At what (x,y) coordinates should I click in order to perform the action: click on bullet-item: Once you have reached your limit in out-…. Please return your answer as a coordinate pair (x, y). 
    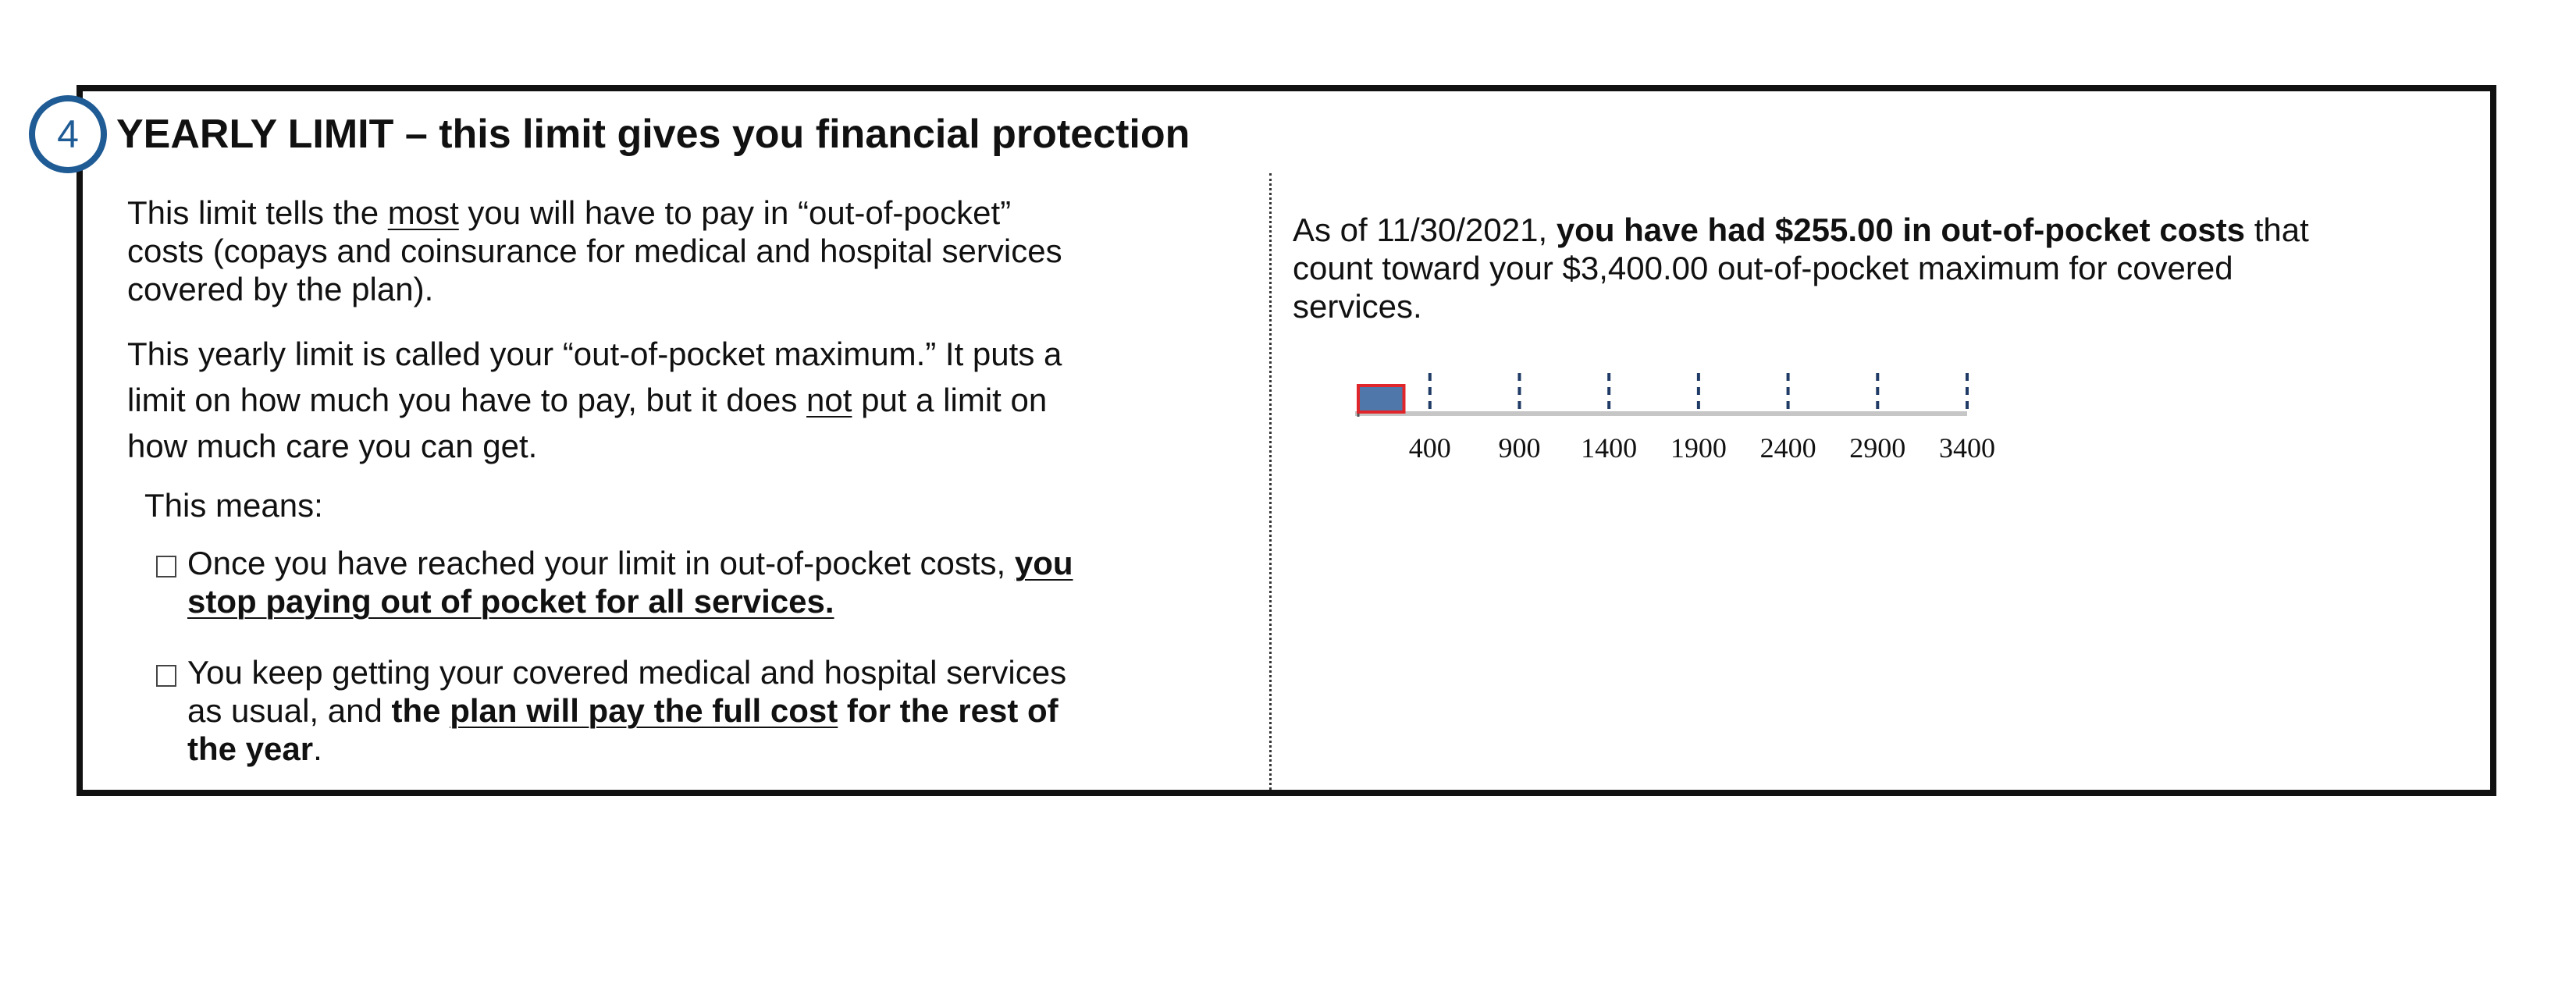
    Looking at the image, I should click on (630, 582).